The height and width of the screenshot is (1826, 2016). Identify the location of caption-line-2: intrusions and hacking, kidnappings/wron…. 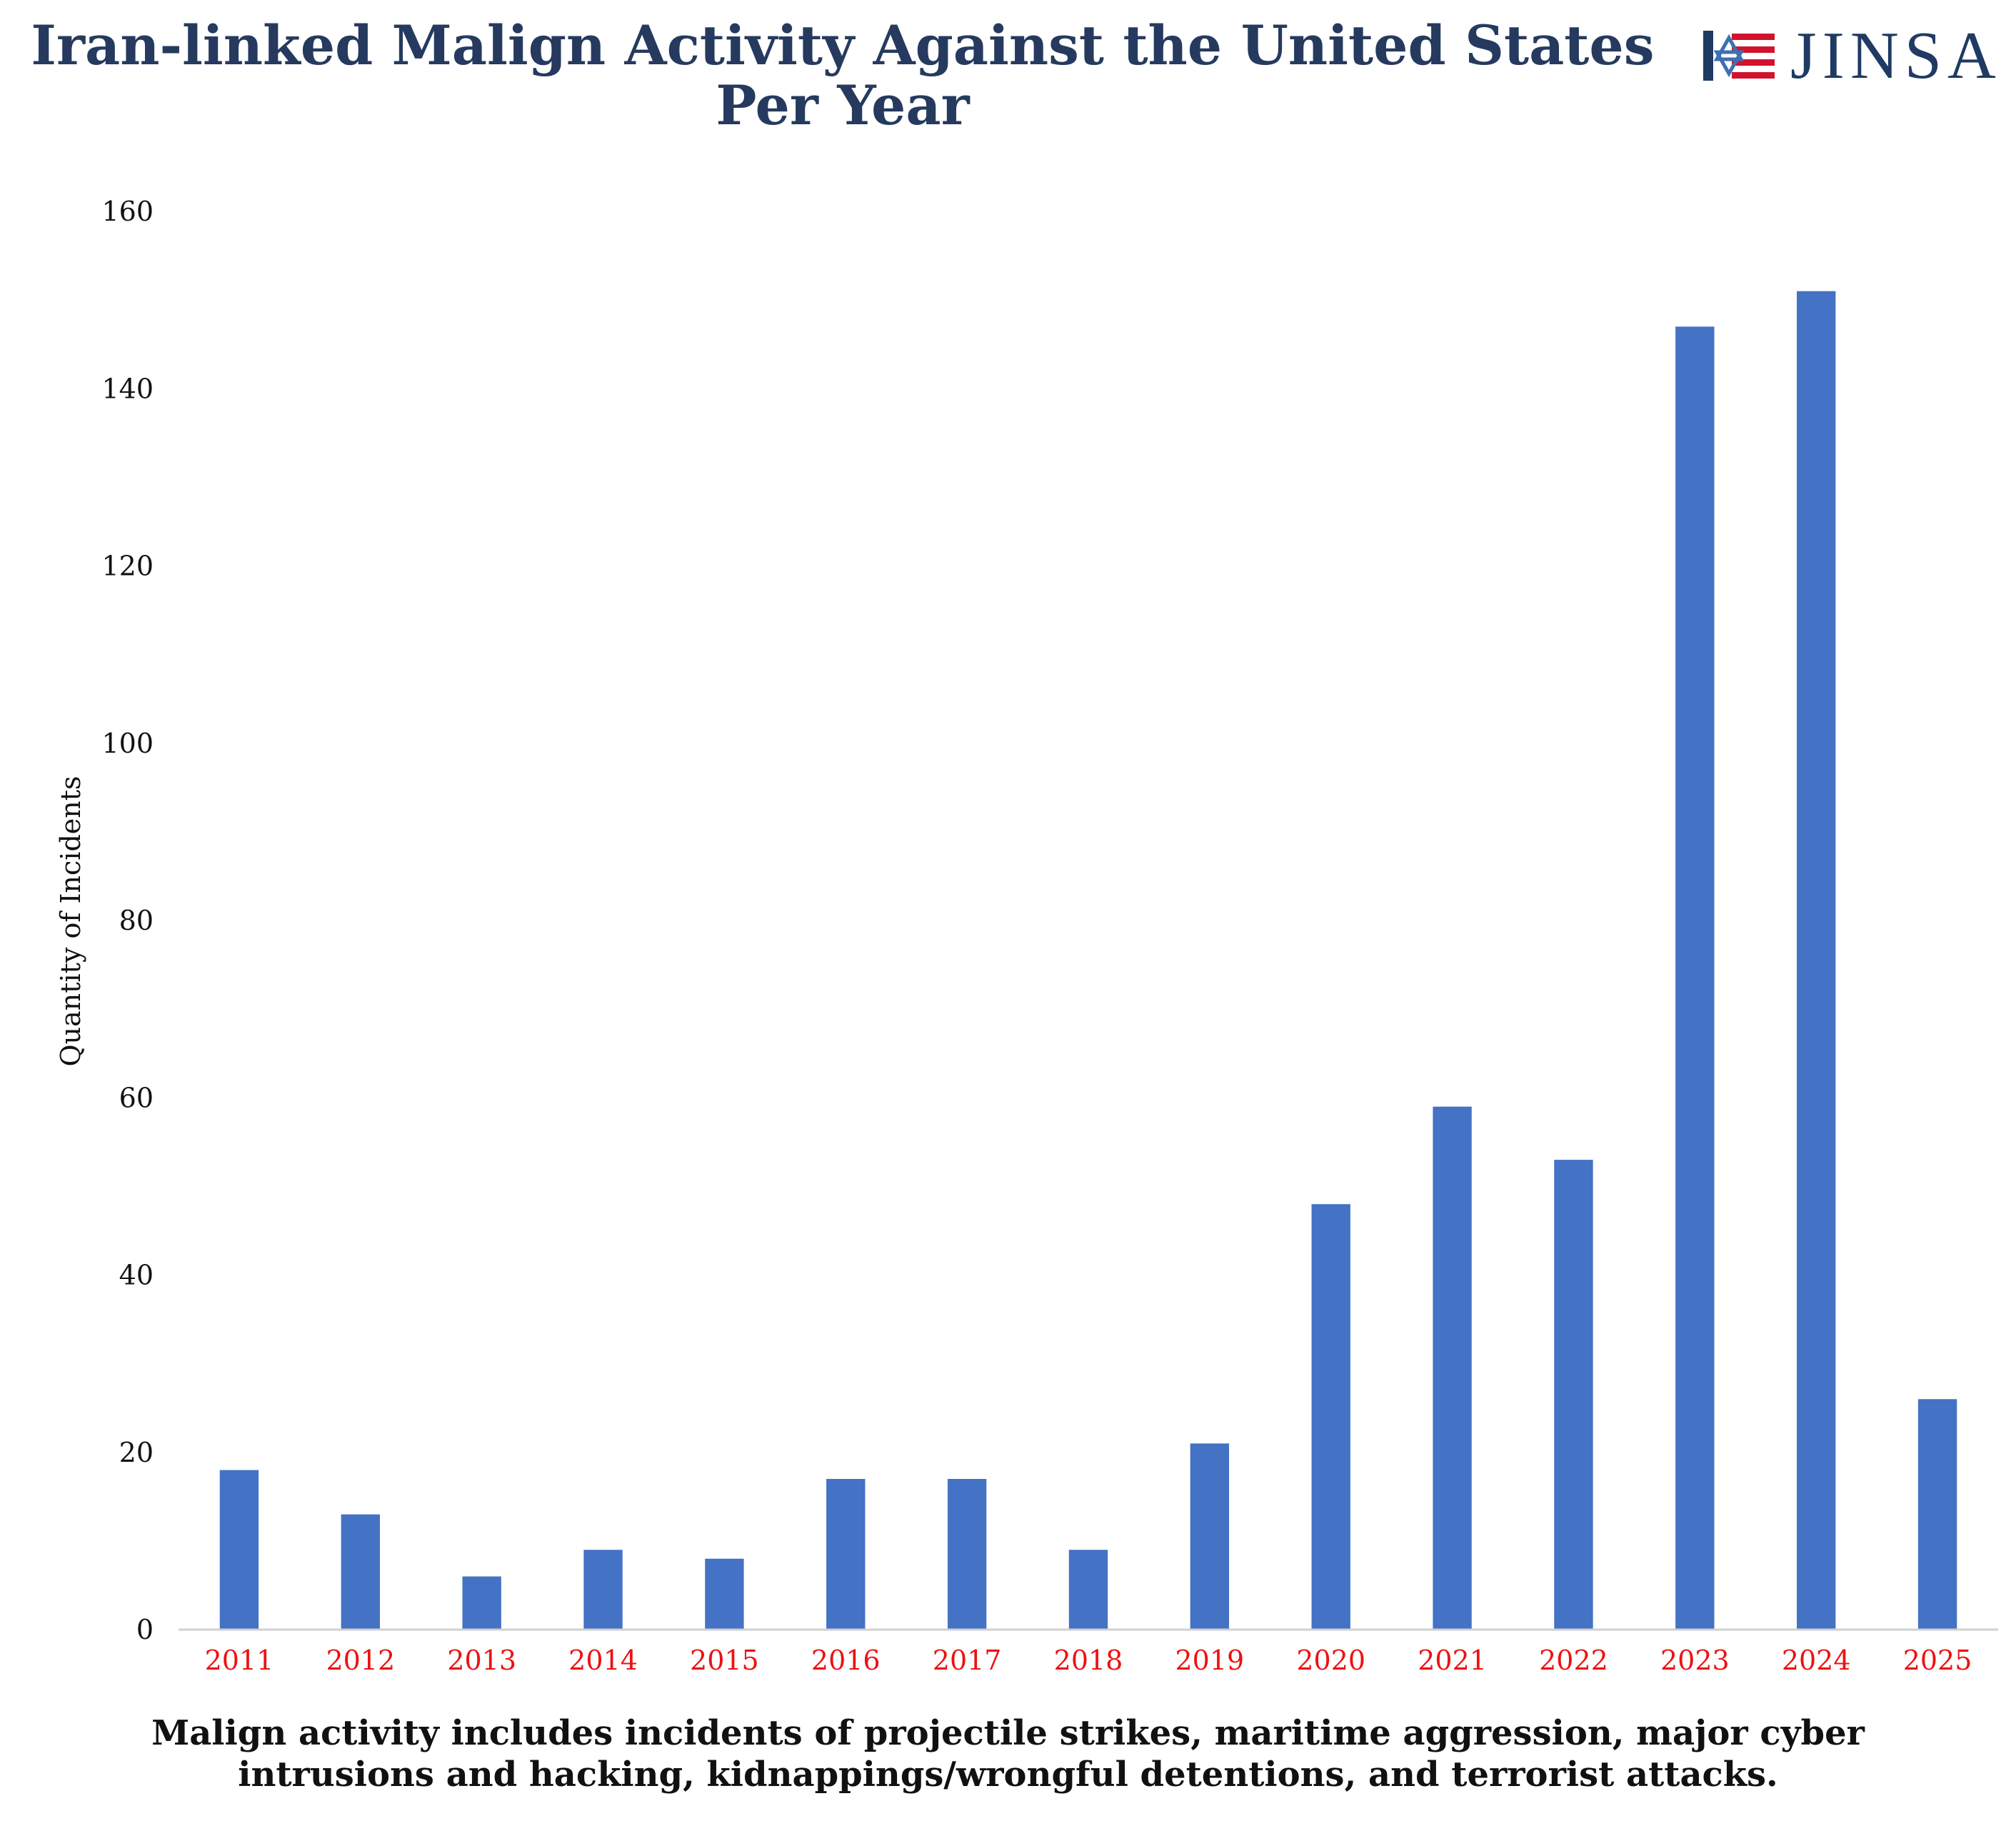
(1008, 1775).